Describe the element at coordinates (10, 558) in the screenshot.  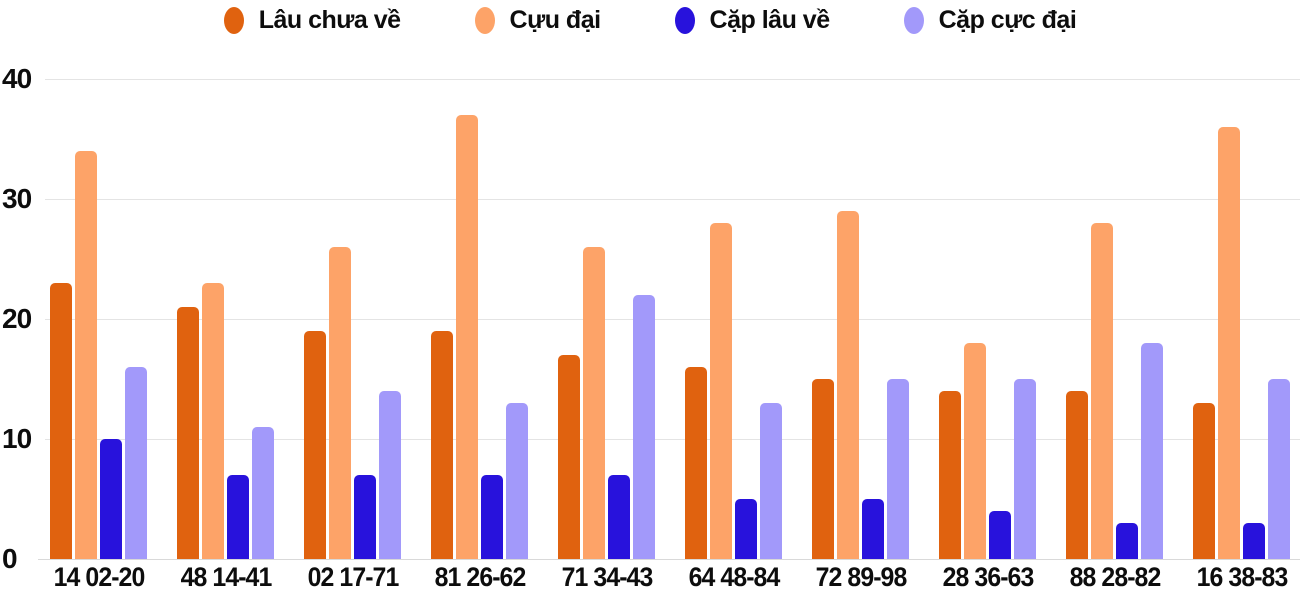
I see `y-axis-tick-label: 0` at that location.